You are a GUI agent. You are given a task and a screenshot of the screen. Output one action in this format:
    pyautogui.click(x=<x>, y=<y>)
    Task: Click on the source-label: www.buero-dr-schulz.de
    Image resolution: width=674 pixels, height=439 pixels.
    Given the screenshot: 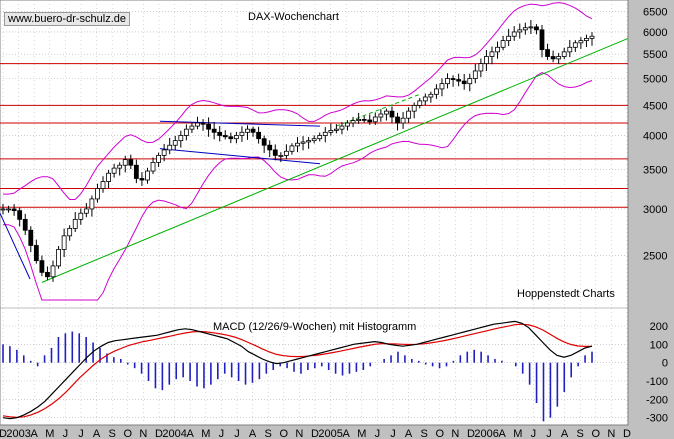 What is the action you would take?
    pyautogui.click(x=67, y=19)
    